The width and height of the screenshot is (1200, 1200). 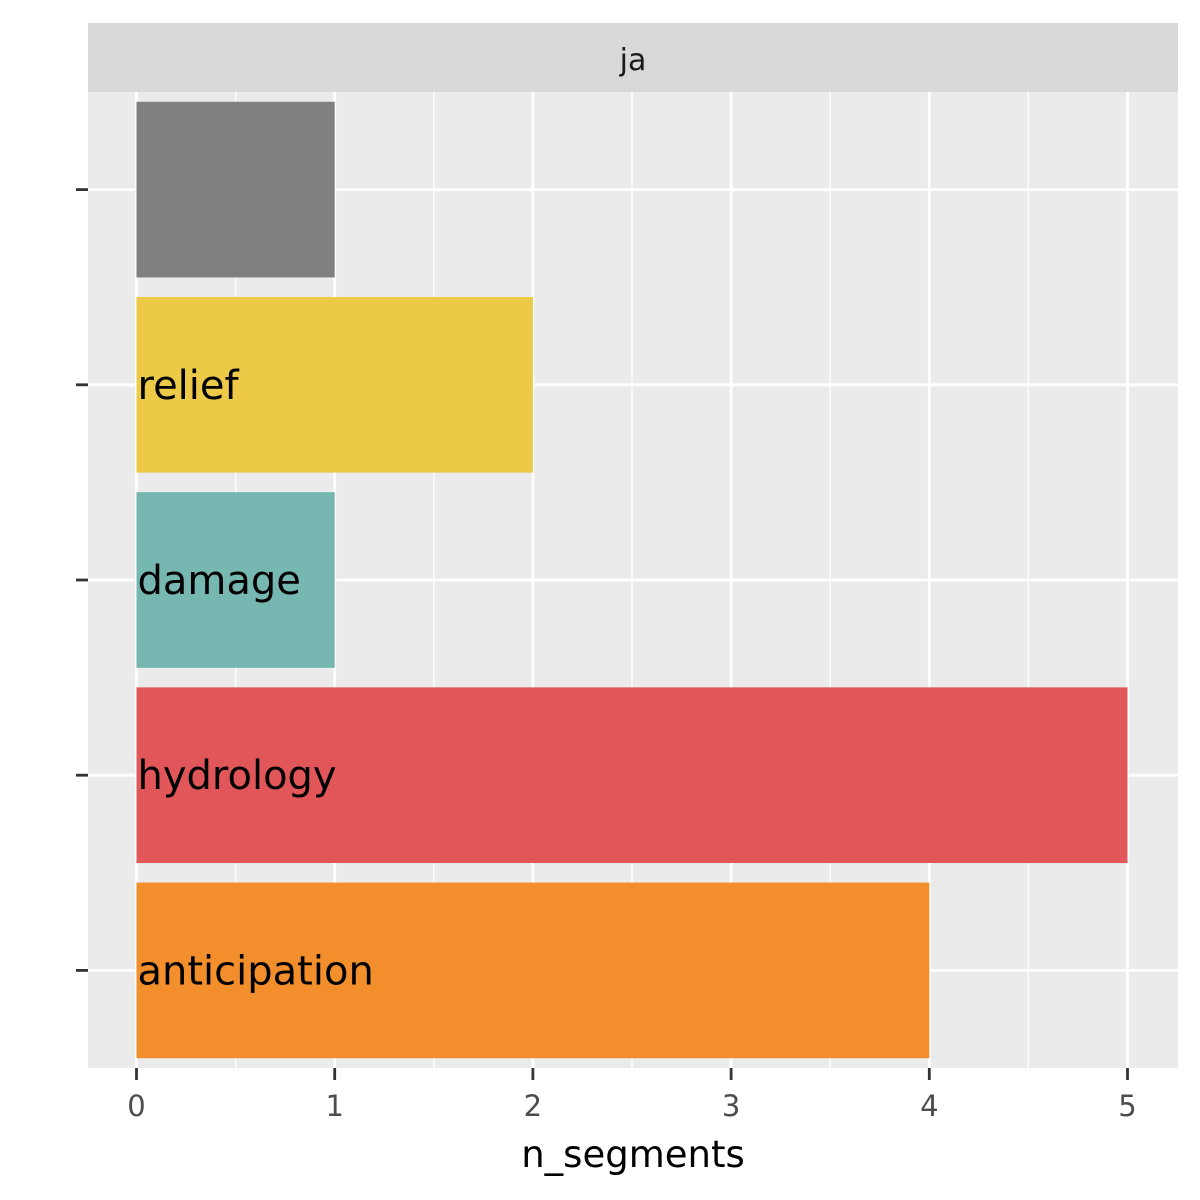 What do you see at coordinates (533, 1106) in the screenshot?
I see `x-tick-label: 2` at bounding box center [533, 1106].